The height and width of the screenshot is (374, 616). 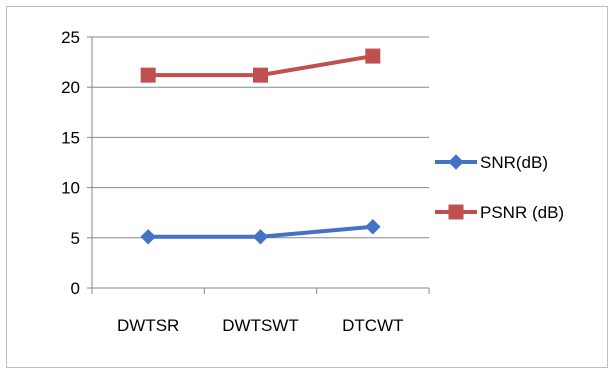 I want to click on y-tick-label: 0, so click(x=75, y=288).